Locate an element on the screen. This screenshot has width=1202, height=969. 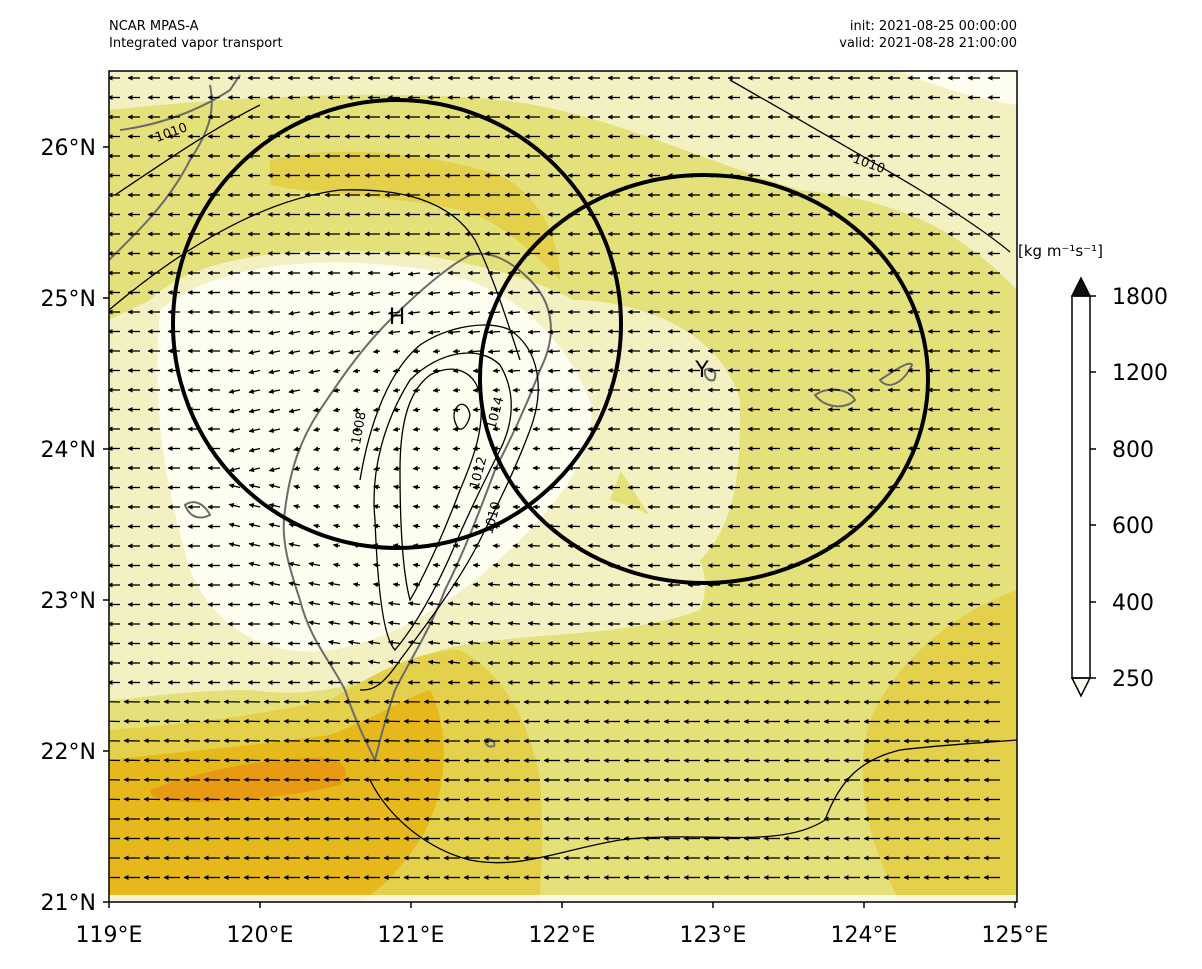
lon-label: 124°E is located at coordinates (864, 935).